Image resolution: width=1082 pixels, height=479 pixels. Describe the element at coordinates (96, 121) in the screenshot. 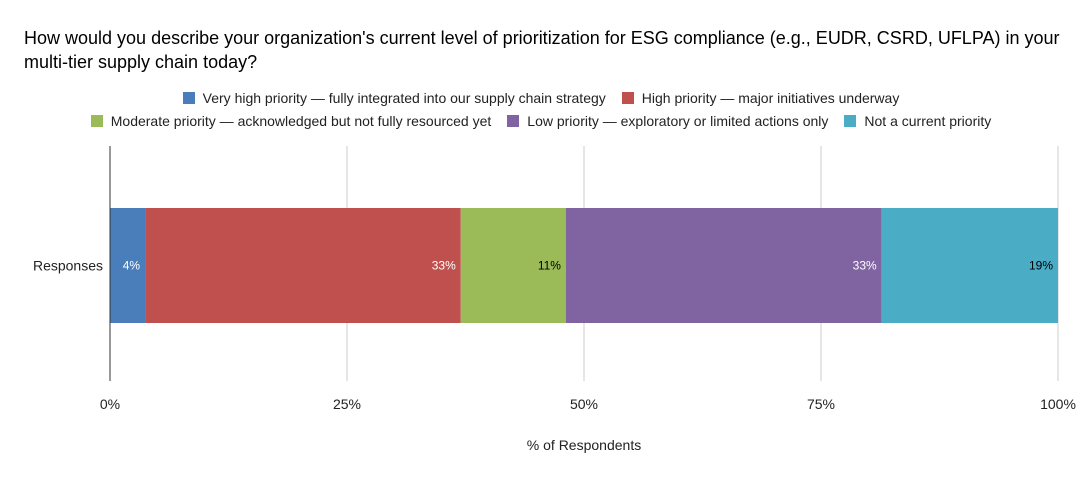

I see `legend-swatch-moderate` at that location.